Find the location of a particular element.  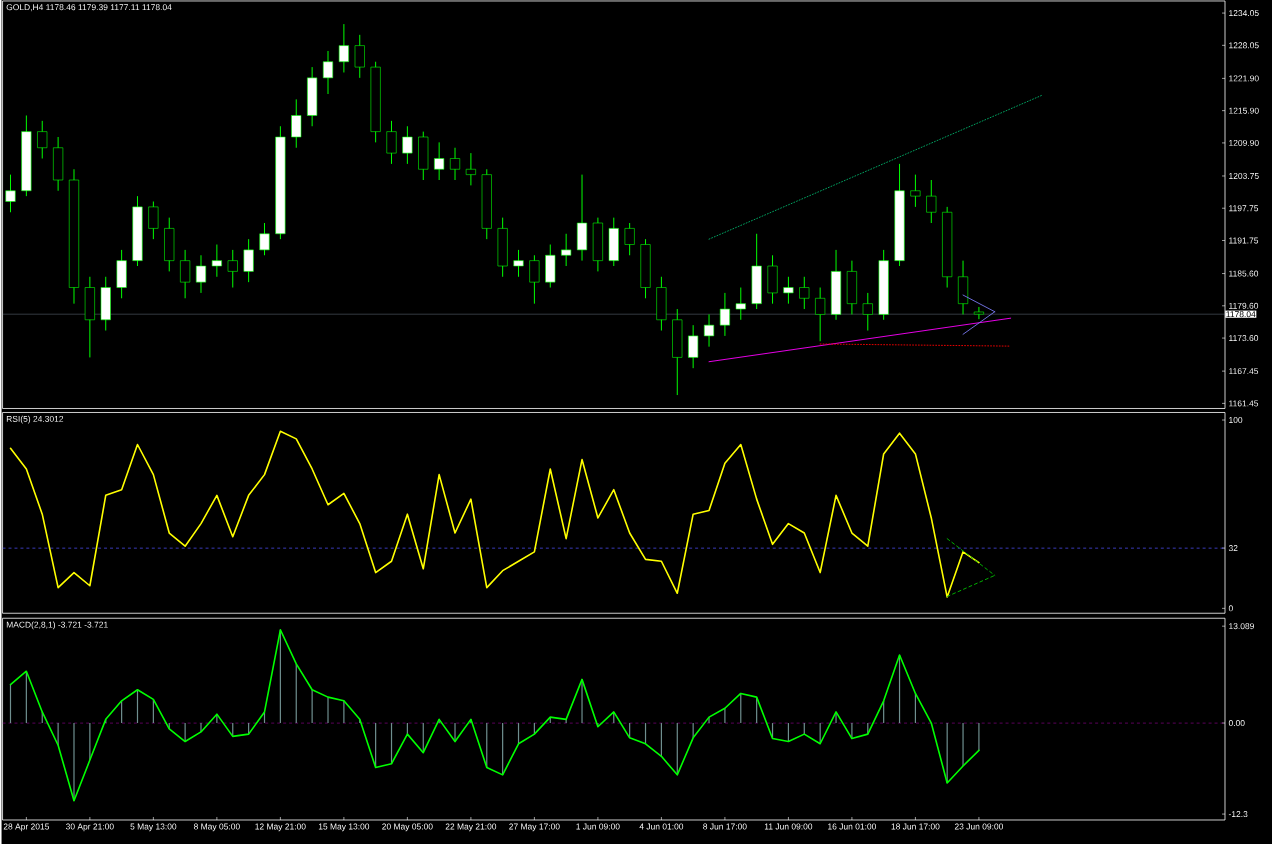

y-tick-label: 1209.90 is located at coordinates (1244, 142).